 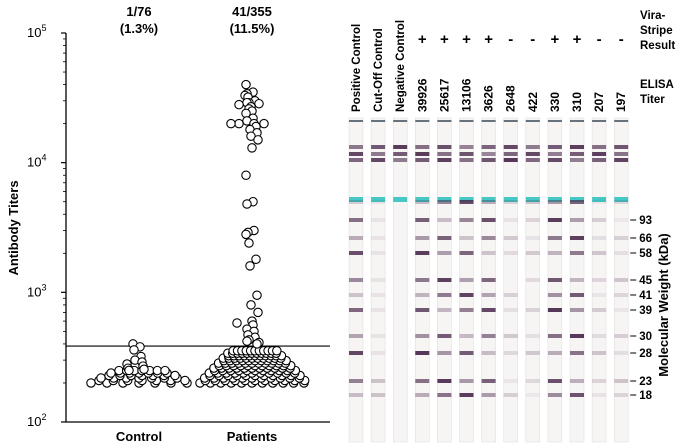 I want to click on mw-label: 30, so click(x=645, y=337).